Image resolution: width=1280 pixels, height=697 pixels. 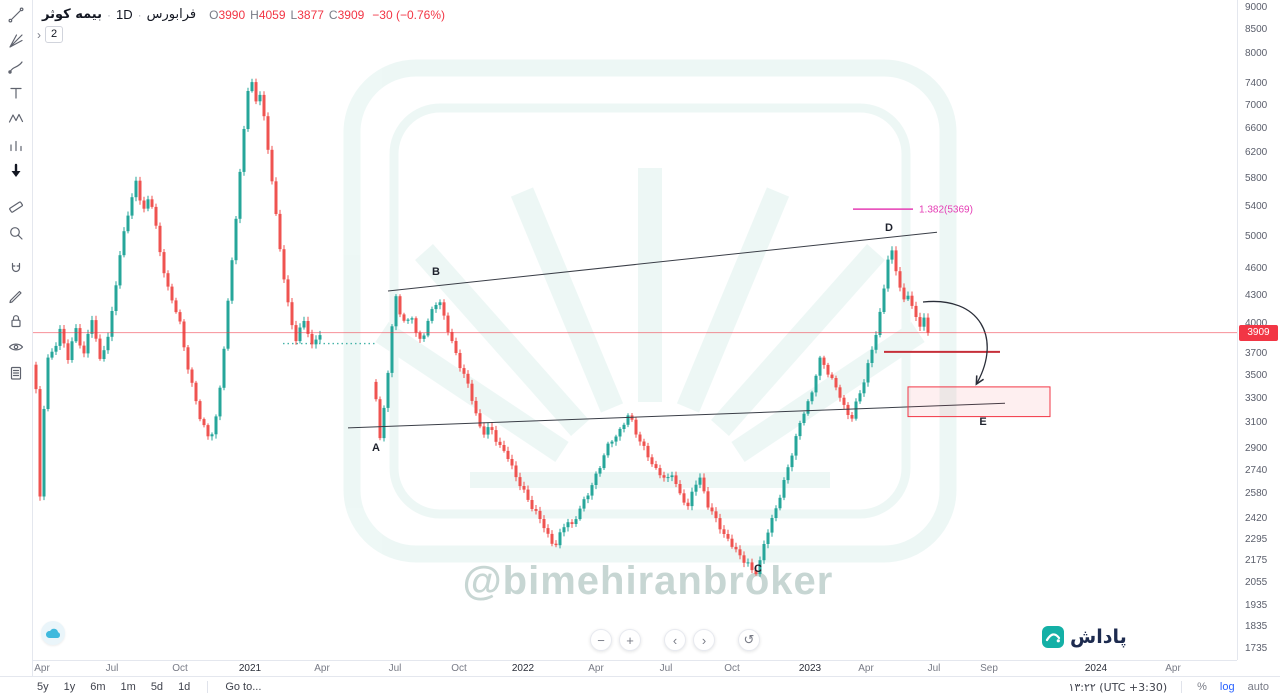 I want to click on exchange-label: فرابورس, so click(x=171, y=14).